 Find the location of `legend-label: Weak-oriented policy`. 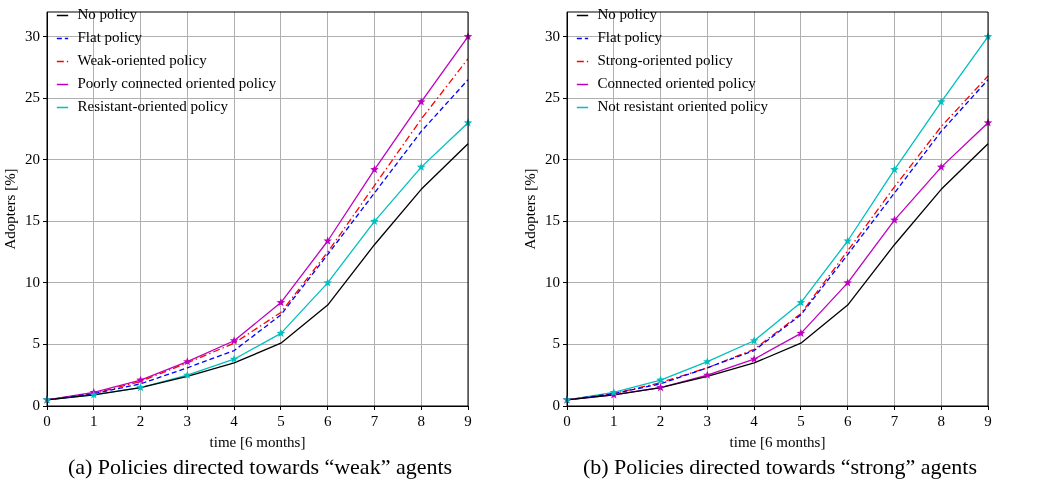

legend-label: Weak-oriented policy is located at coordinates (142, 60).